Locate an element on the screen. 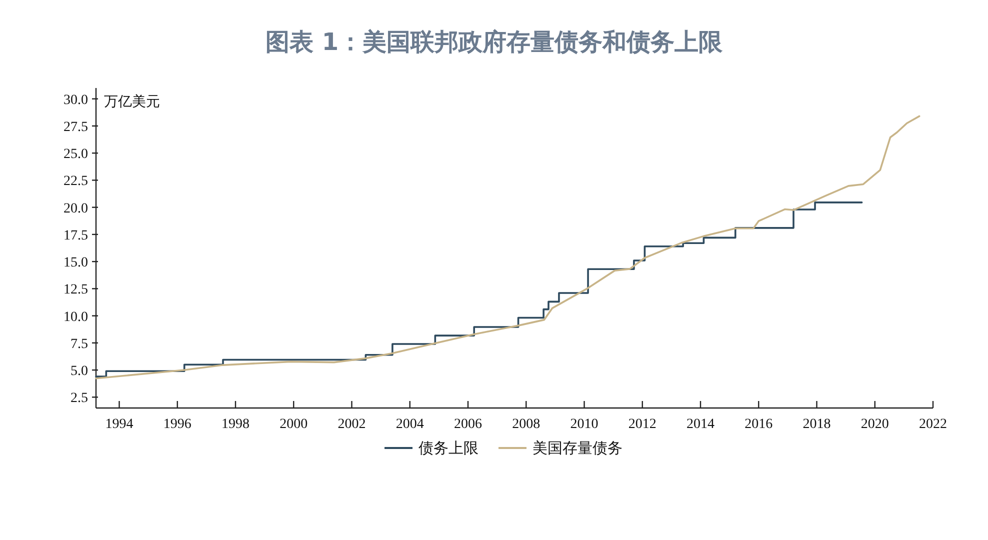 This screenshot has height=540, width=988. x-tick-label: 2018 is located at coordinates (816, 424).